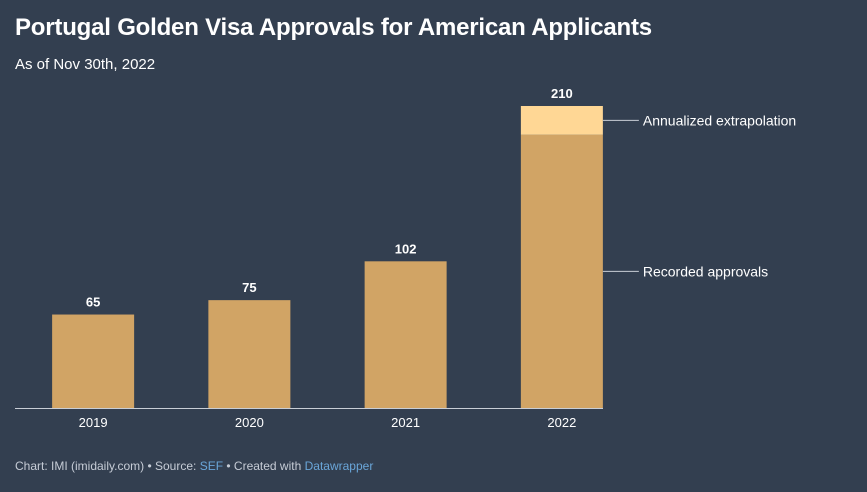 The height and width of the screenshot is (492, 867). Describe the element at coordinates (562, 93) in the screenshot. I see `value-label-2022: 210` at that location.